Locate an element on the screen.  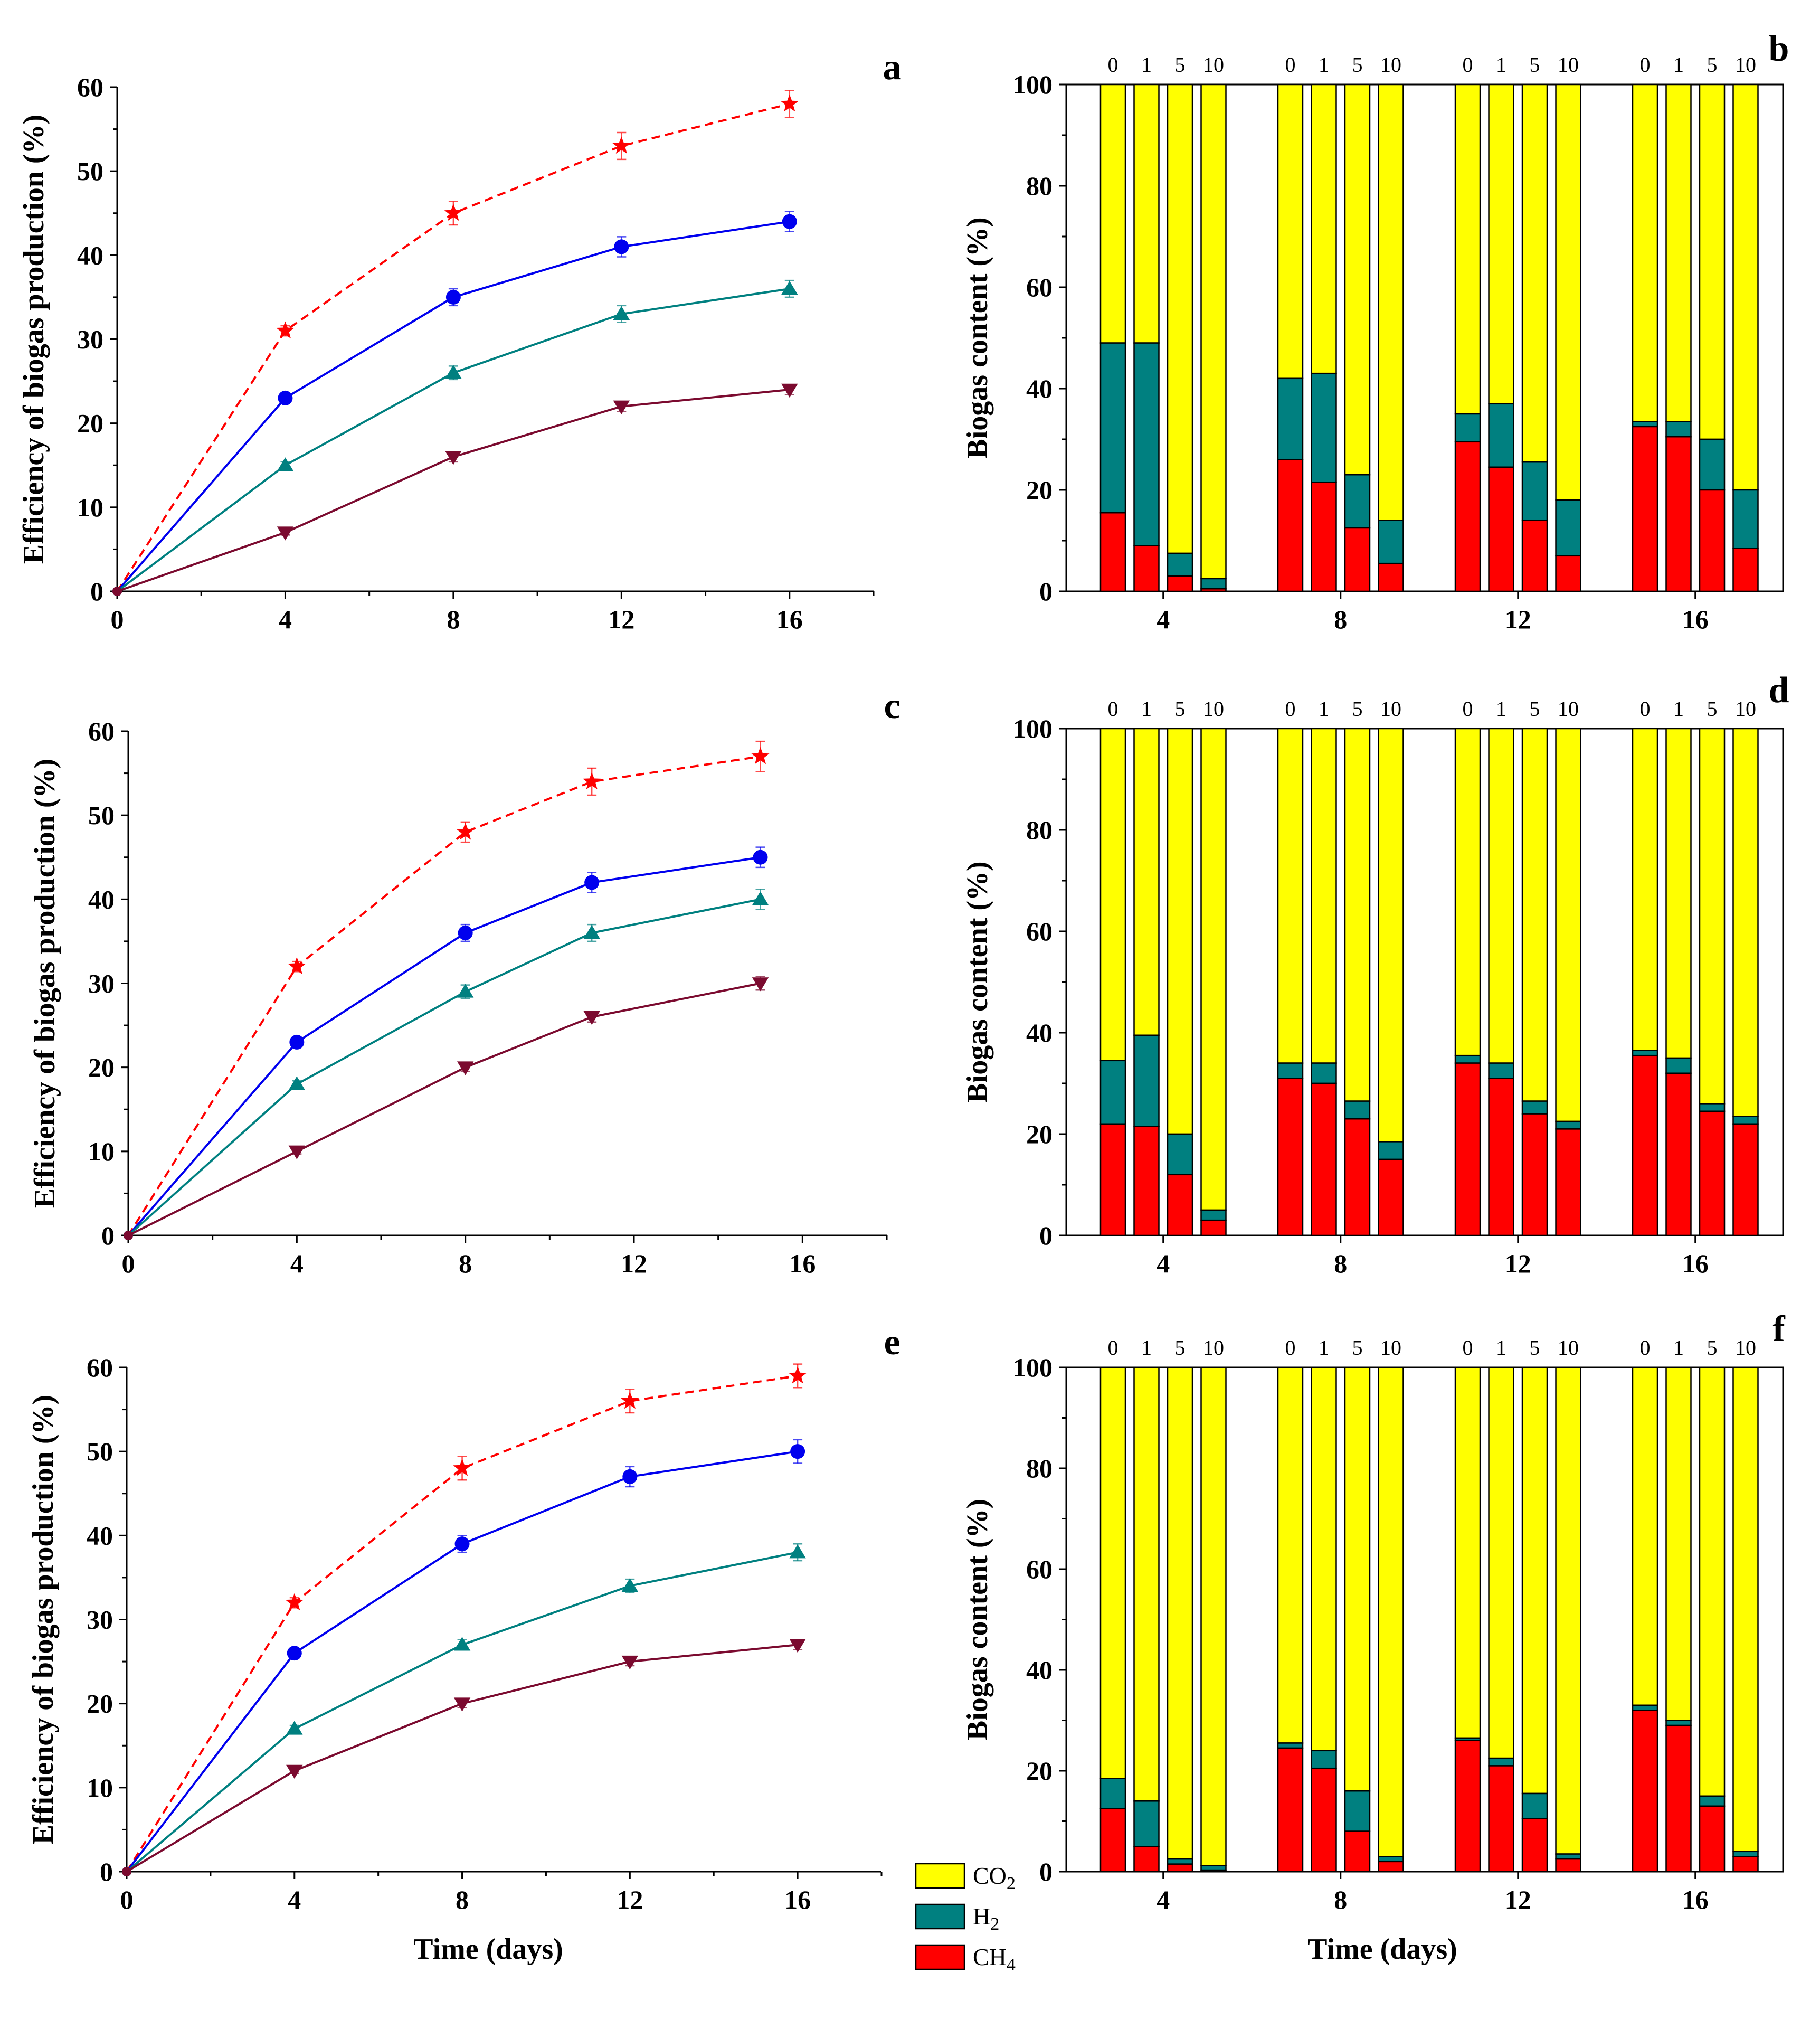
legend-item-h2: H2 is located at coordinates (957, 1918).